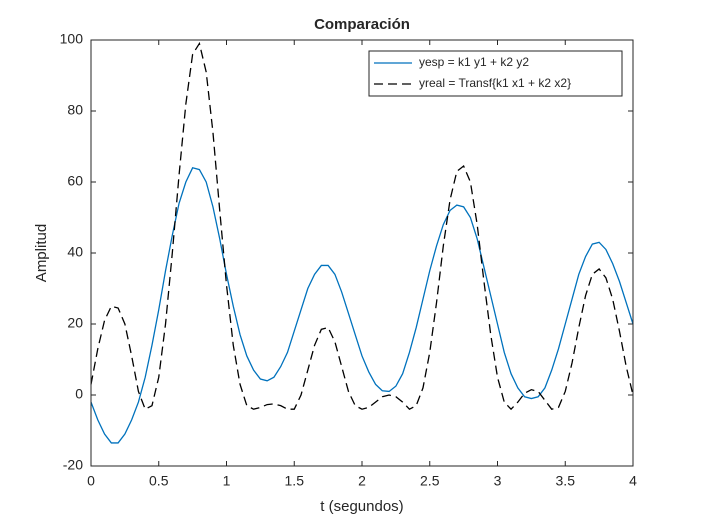  Describe the element at coordinates (495, 83) in the screenshot. I see `legend-label: yreal = Transf{k1 x1 + k2 x2}` at that location.